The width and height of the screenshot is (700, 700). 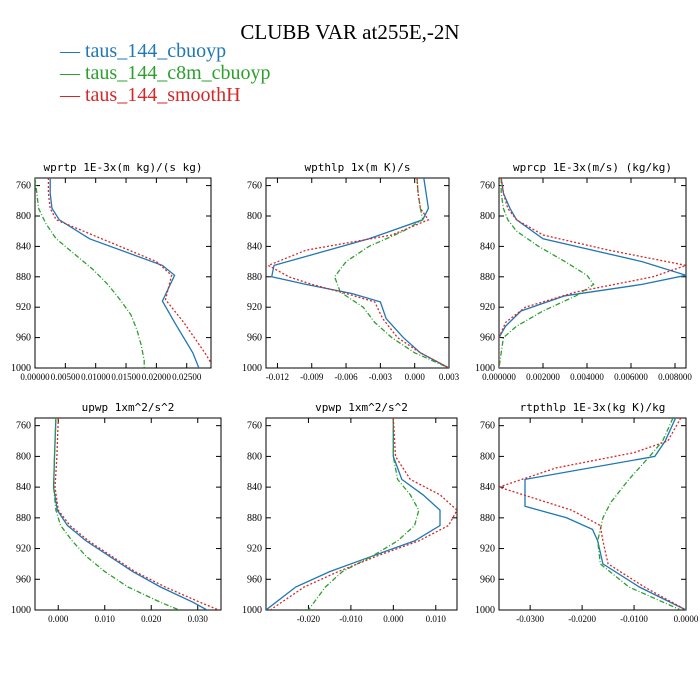 I want to click on panel-wpthlp-xtick-label-0: -0.012, so click(x=277, y=377).